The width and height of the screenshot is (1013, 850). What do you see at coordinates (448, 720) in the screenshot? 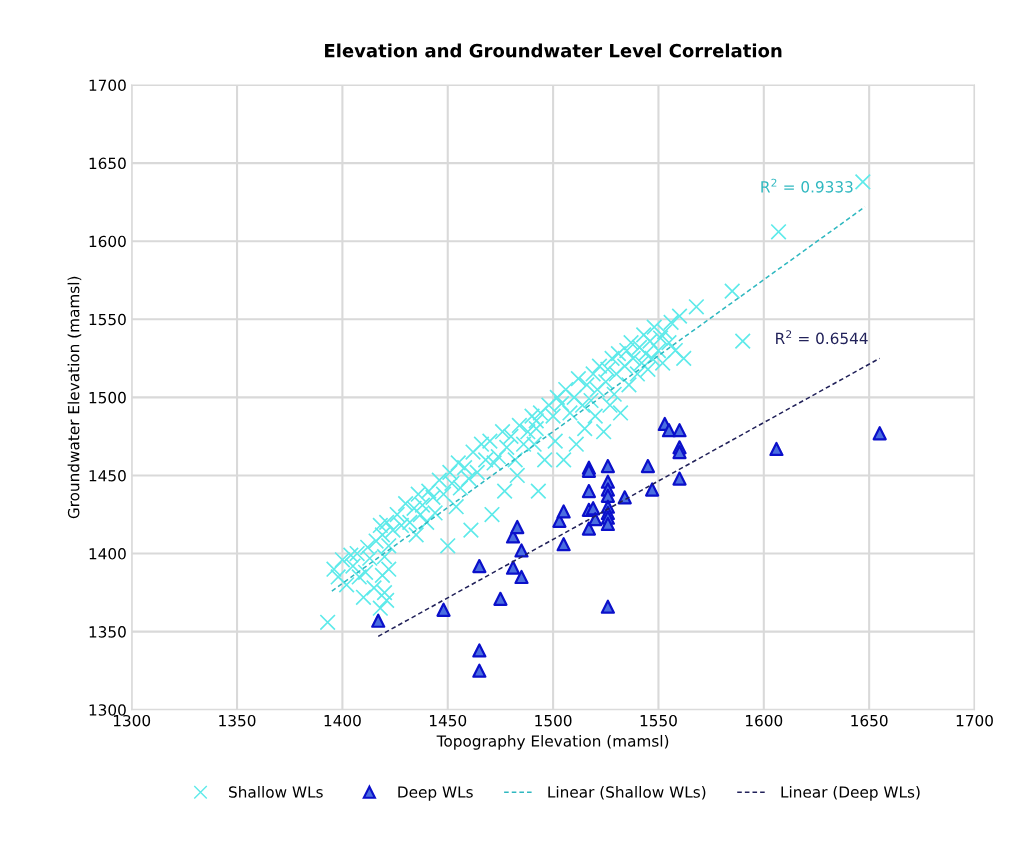
I see `x-tick-label: 1450` at bounding box center [448, 720].